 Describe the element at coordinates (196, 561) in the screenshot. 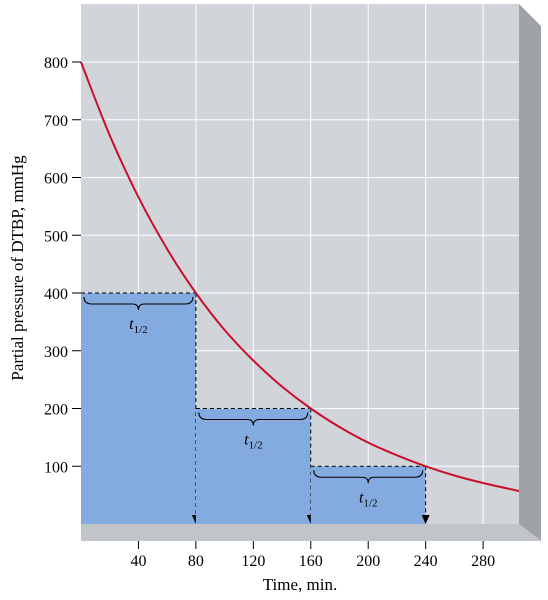

I see `x-tick-label: 80` at that location.